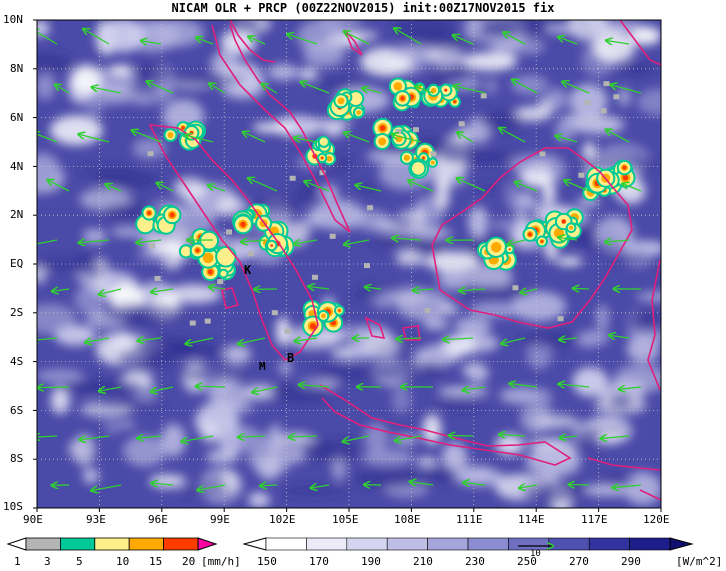  I want to click on sulawesi-coast, so click(654, 325).